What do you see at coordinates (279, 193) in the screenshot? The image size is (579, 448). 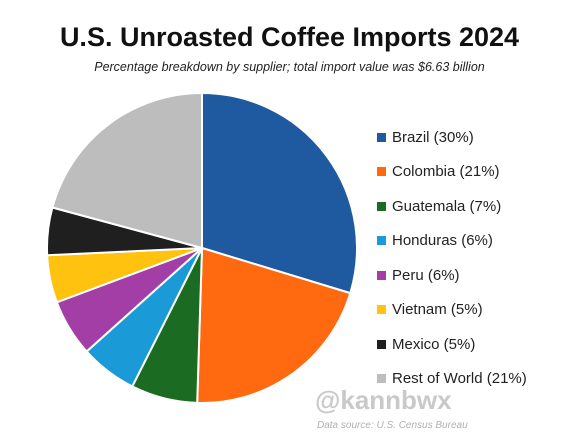 I see `pie-slice-brazil` at bounding box center [279, 193].